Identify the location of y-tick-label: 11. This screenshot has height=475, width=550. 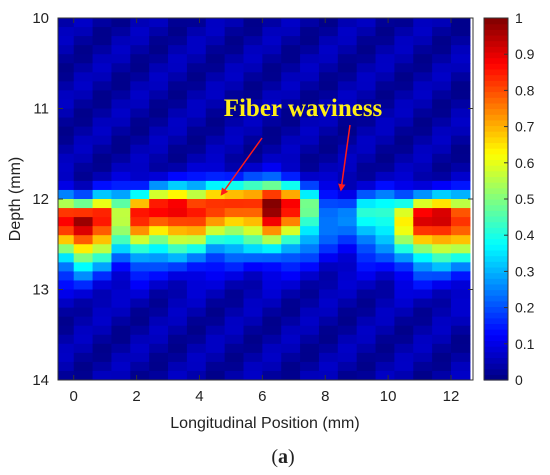
(41, 109).